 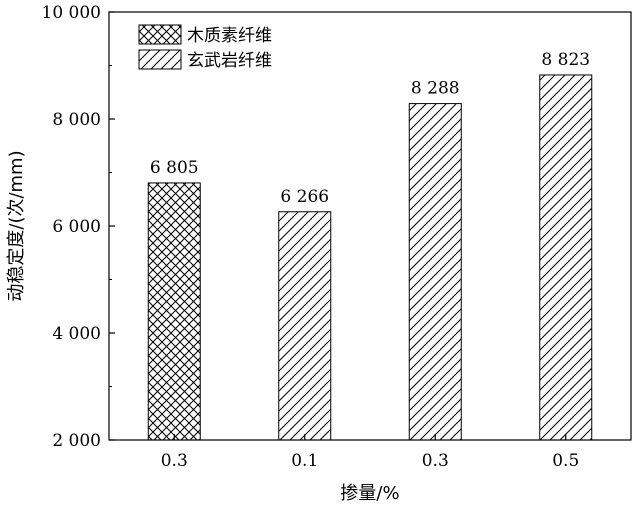 What do you see at coordinates (76, 334) in the screenshot?
I see `y-tick-label-1: 4 000` at bounding box center [76, 334].